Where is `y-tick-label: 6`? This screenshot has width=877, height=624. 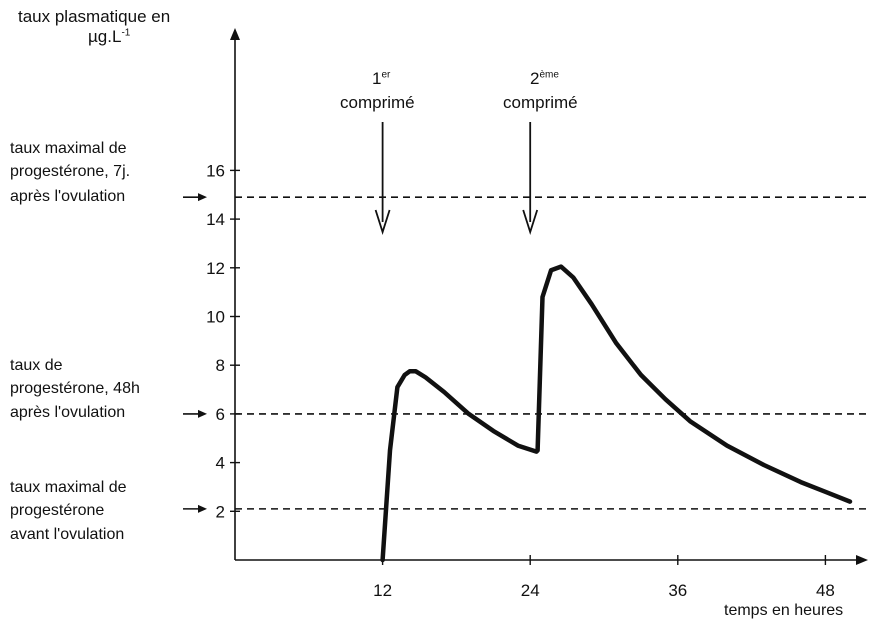
y-tick-label: 6 is located at coordinates (220, 414).